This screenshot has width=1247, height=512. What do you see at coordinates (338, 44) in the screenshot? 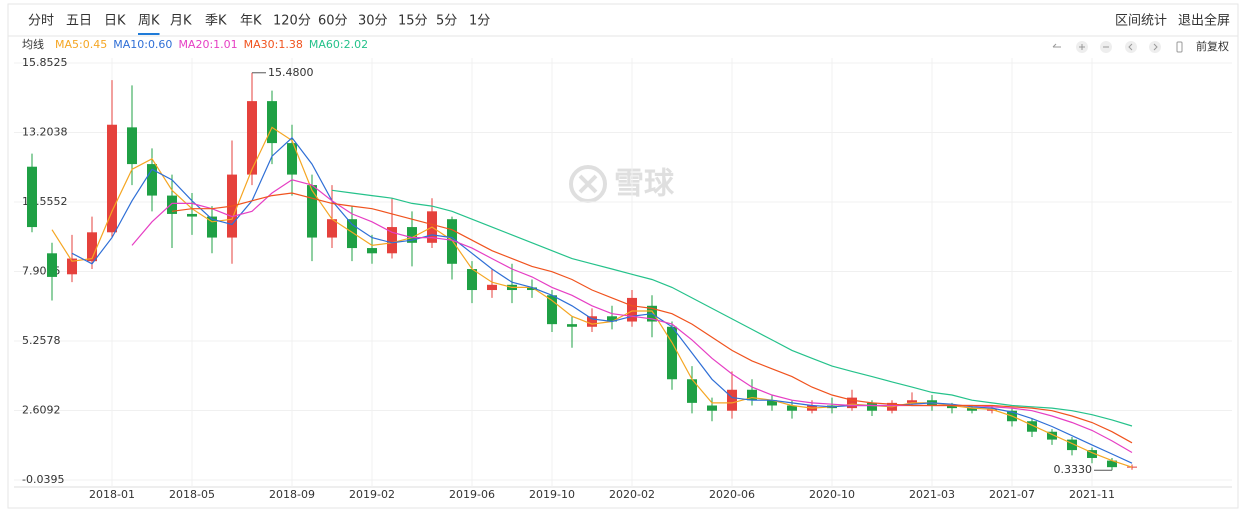
I see `legend-entry: MA60:2.02` at bounding box center [338, 44].